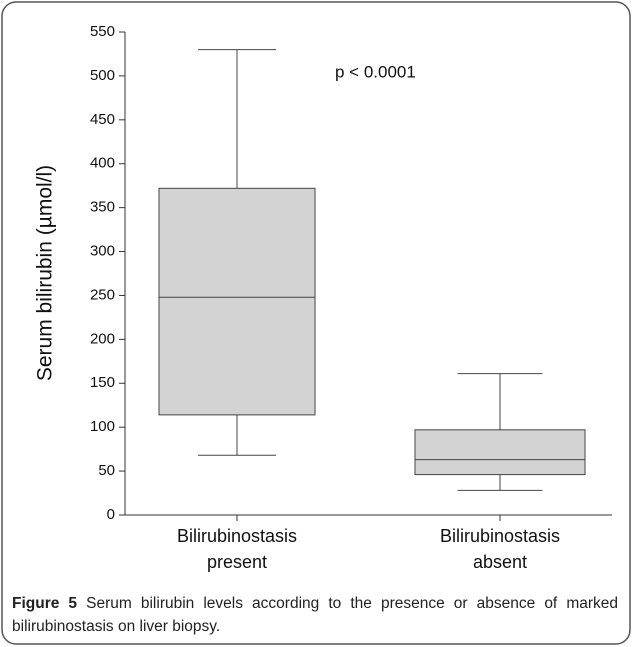 The image size is (633, 647). I want to click on y-tick-label: 100, so click(102, 426).